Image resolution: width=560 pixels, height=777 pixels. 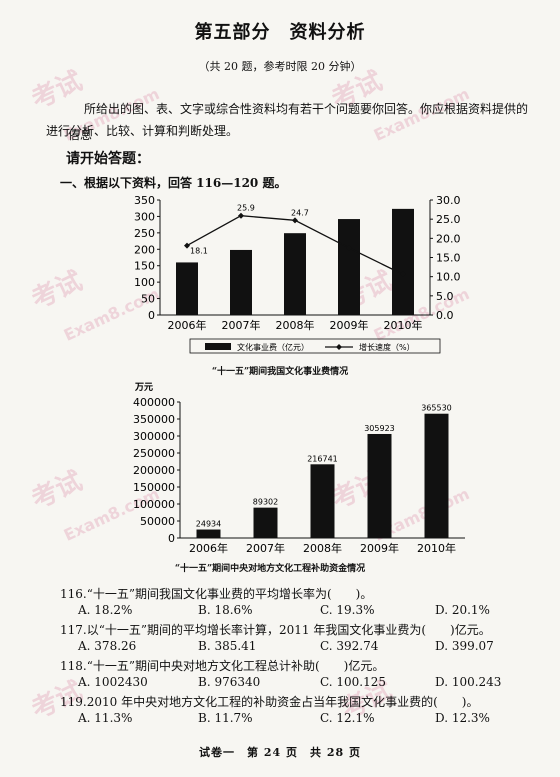 What do you see at coordinates (144, 233) in the screenshot?
I see `y-tick-label-left: 250` at bounding box center [144, 233].